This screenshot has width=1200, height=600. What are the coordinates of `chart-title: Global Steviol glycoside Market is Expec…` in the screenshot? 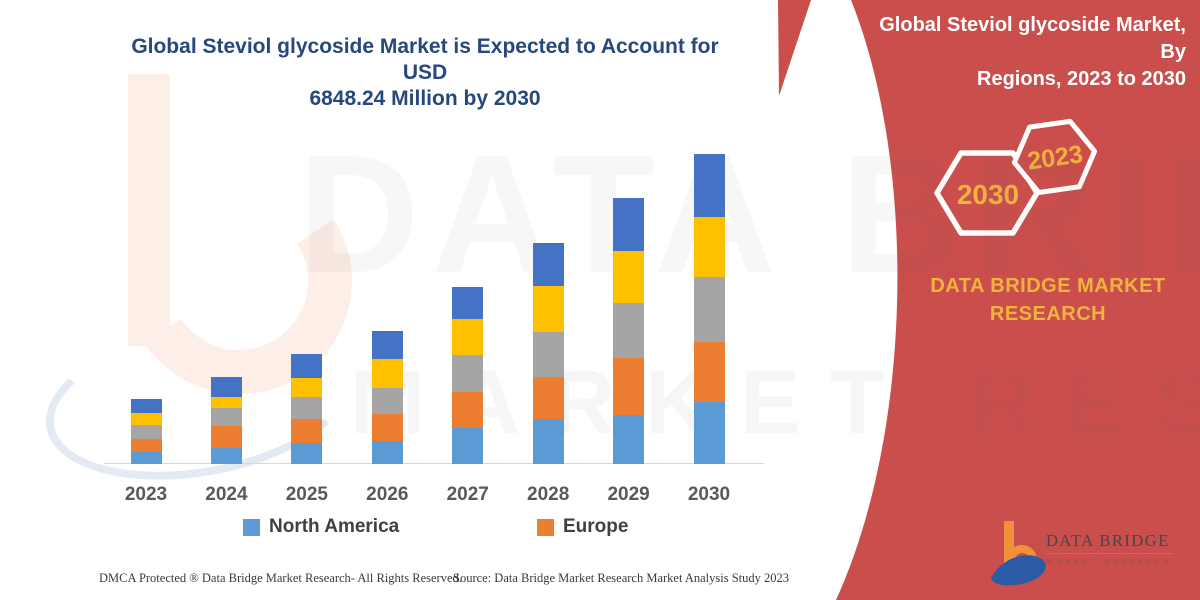 It's located at (425, 73).